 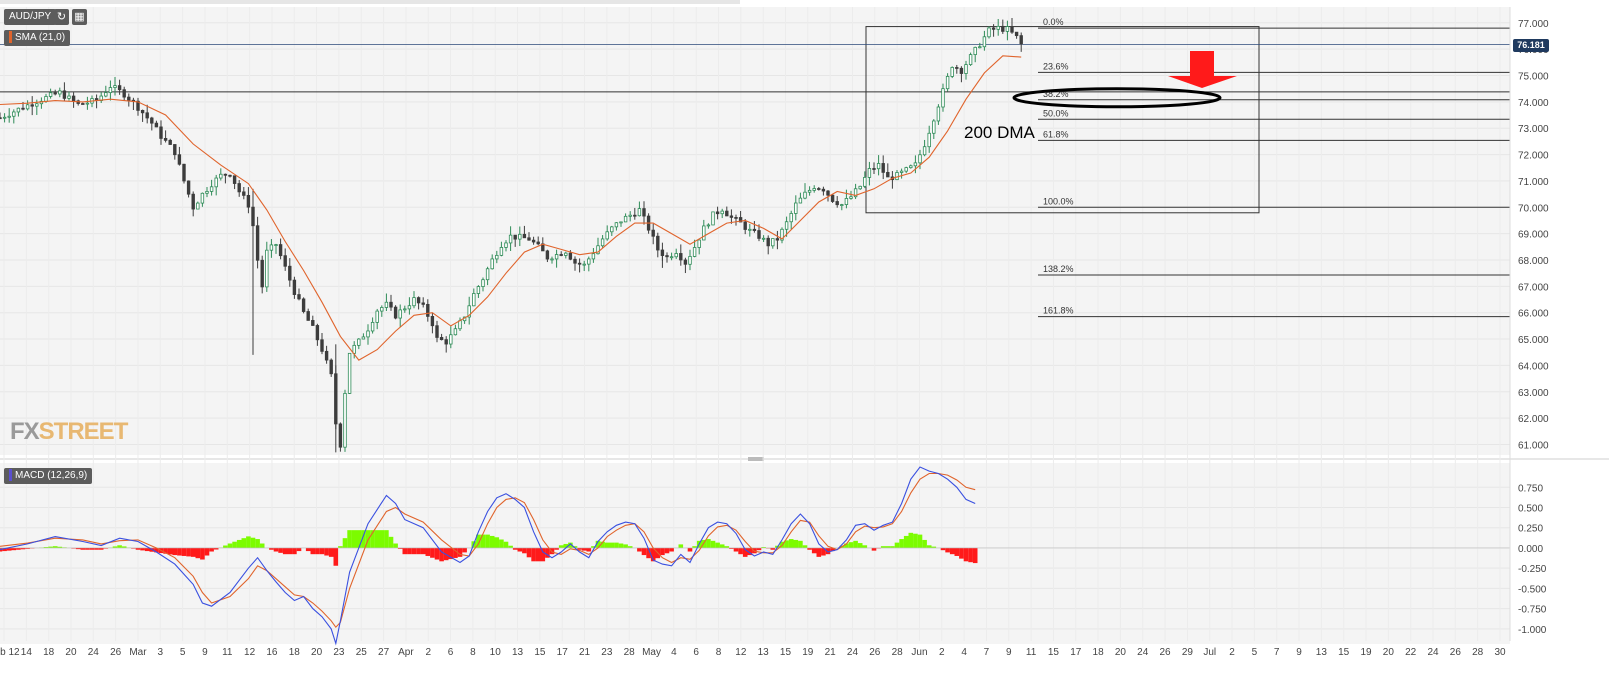 I want to click on date-axis-tick-label: 23, so click(x=607, y=652).